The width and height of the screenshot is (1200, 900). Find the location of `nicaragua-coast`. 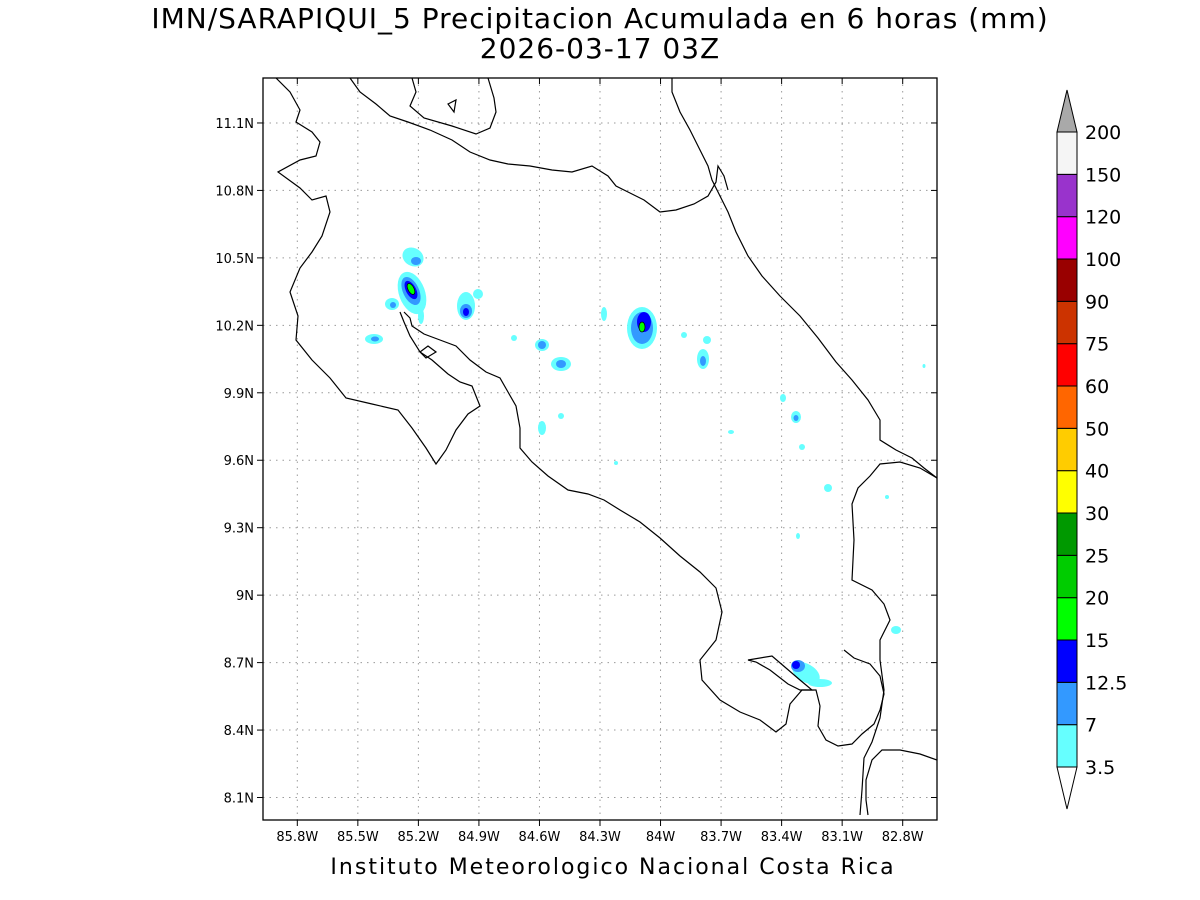

nicaragua-coast is located at coordinates (378, 272).